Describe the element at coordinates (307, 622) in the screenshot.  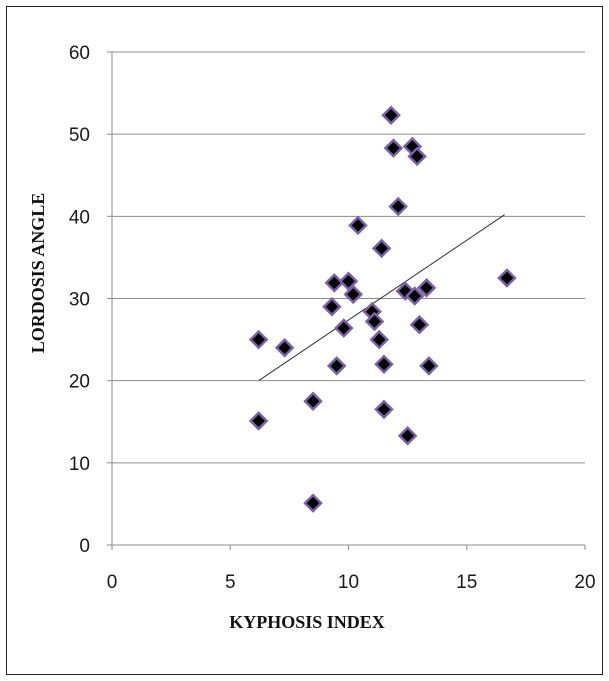
I see `x-axis-title: KYPHOSIS INDEX` at that location.